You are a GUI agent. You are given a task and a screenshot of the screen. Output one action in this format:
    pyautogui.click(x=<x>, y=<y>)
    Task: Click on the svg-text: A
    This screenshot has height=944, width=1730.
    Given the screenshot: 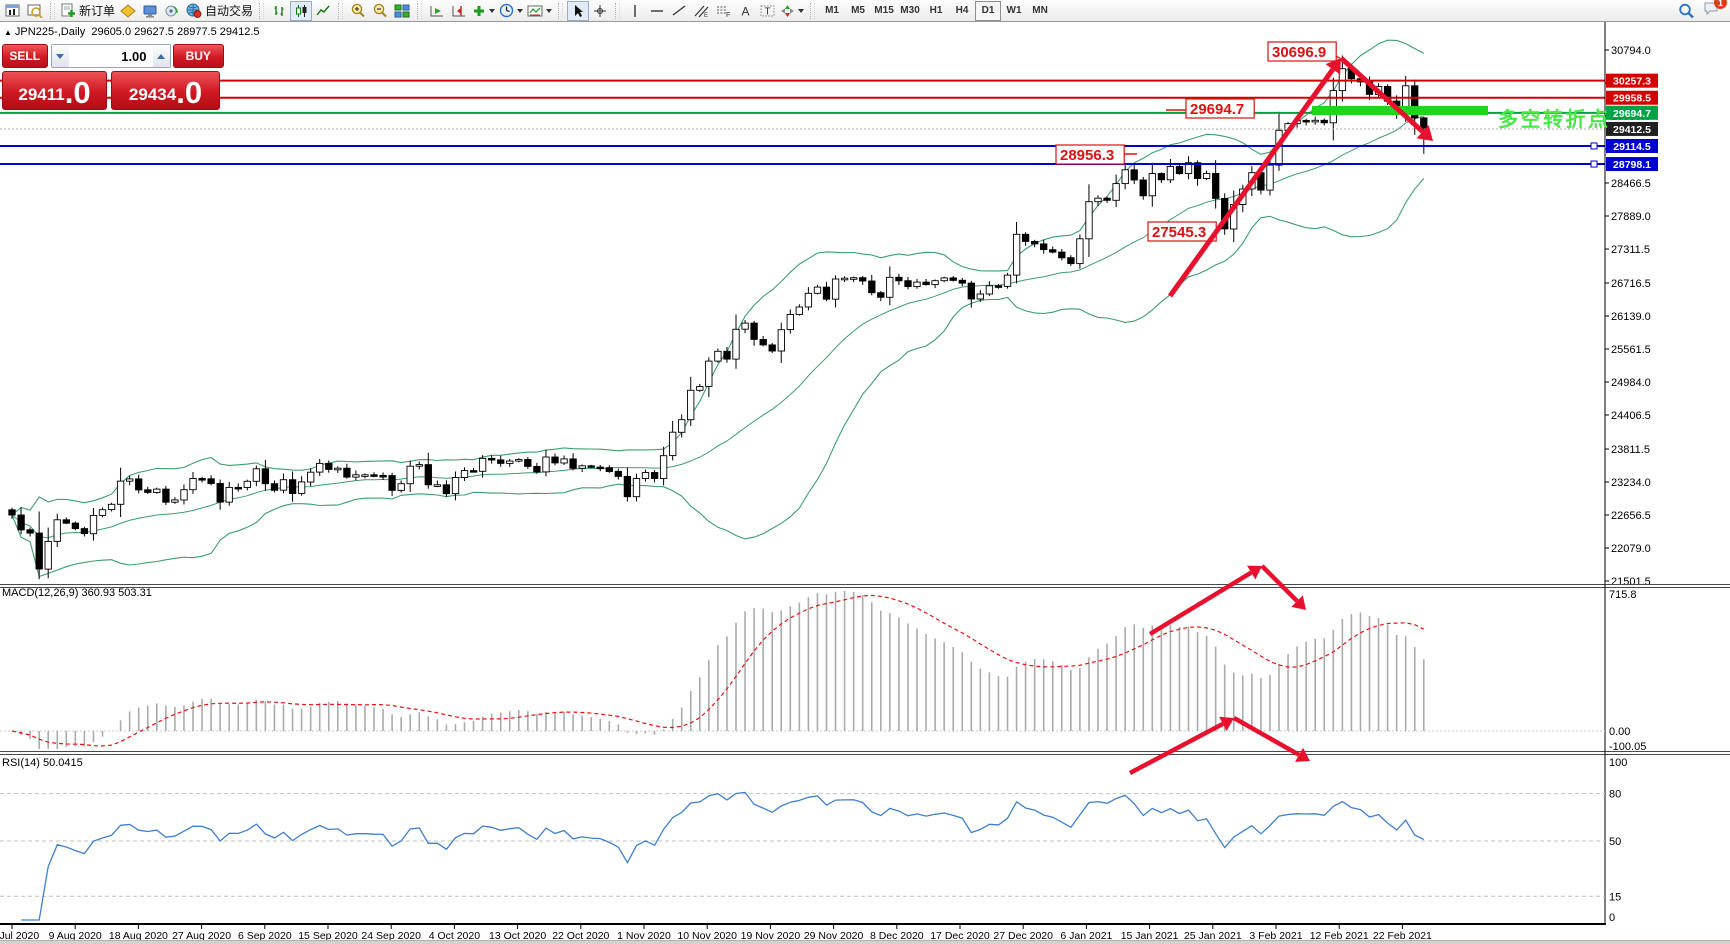 What is the action you would take?
    pyautogui.click(x=745, y=11)
    